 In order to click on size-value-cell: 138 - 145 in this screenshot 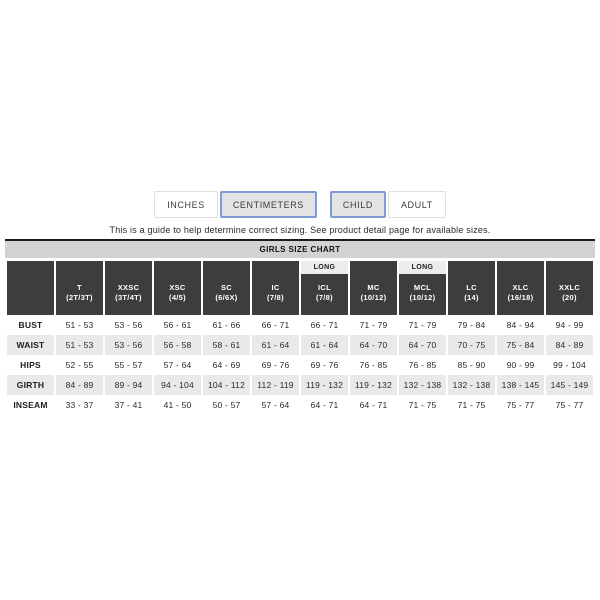, I will do `click(520, 385)`.